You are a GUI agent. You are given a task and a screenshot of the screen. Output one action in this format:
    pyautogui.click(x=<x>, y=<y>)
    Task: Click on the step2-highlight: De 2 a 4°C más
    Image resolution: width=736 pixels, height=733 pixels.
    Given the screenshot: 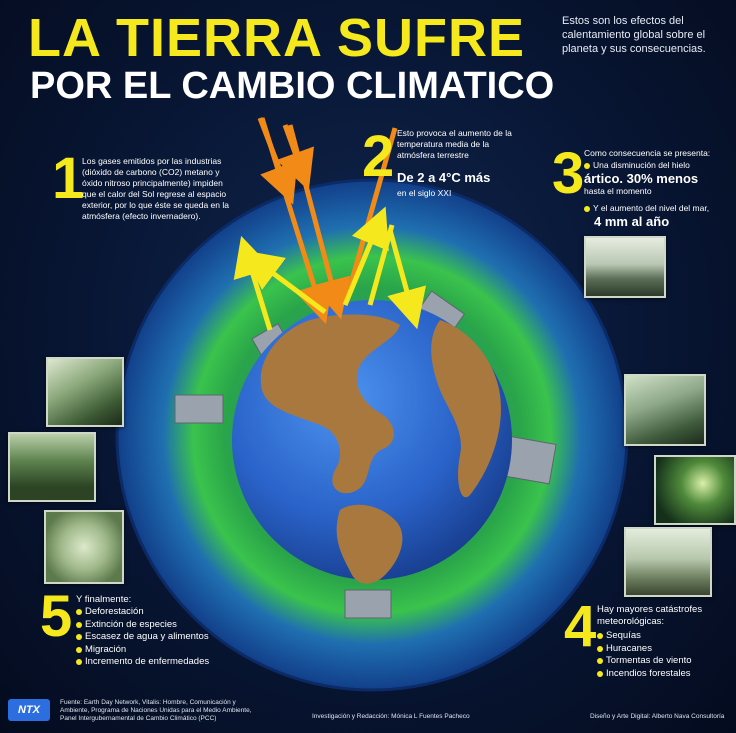 What is the action you would take?
    pyautogui.click(x=444, y=177)
    